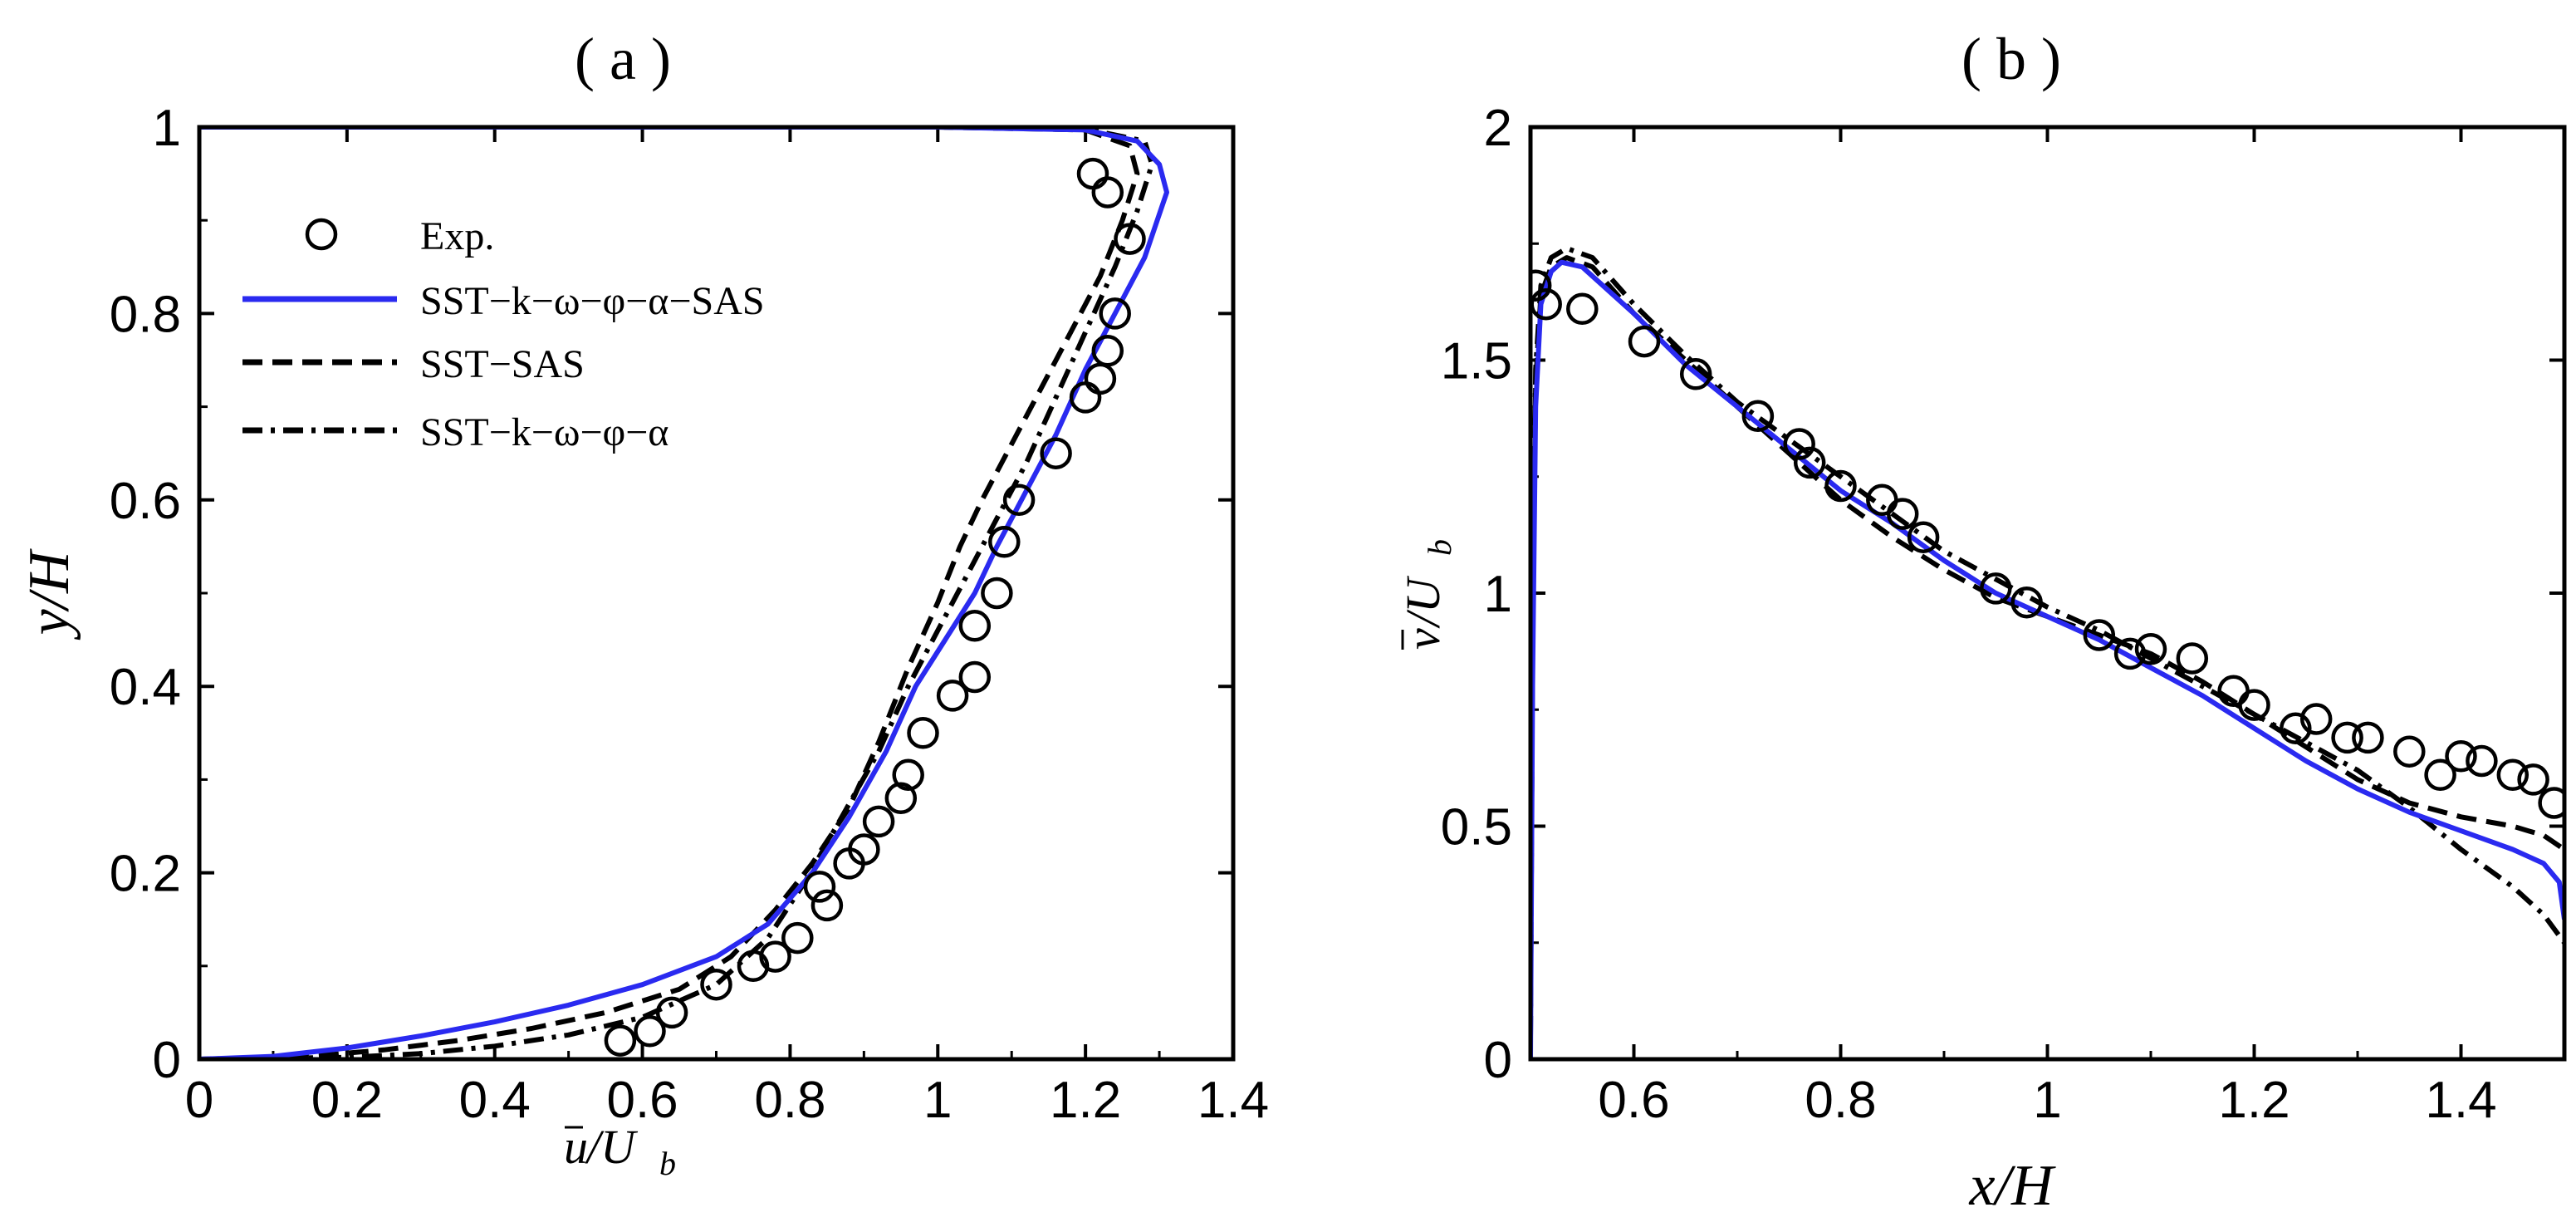 This screenshot has height=1227, width=2576. What do you see at coordinates (400, 236) in the screenshot?
I see `legend-item-exp: Exp.` at bounding box center [400, 236].